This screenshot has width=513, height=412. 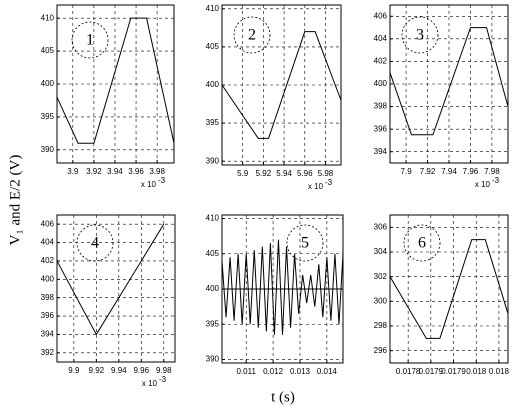 I want to click on x-tick-label: 3.98, so click(x=157, y=171).